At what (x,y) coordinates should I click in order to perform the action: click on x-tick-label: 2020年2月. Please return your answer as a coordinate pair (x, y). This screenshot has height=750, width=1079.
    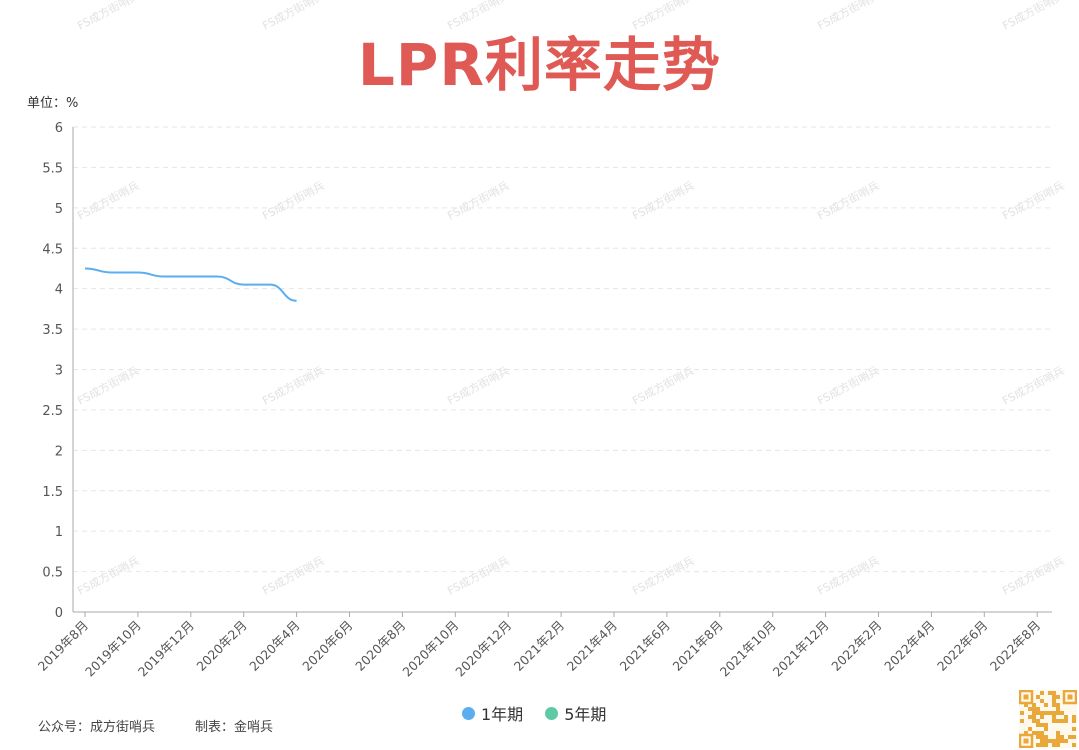
    Looking at the image, I should click on (221, 646).